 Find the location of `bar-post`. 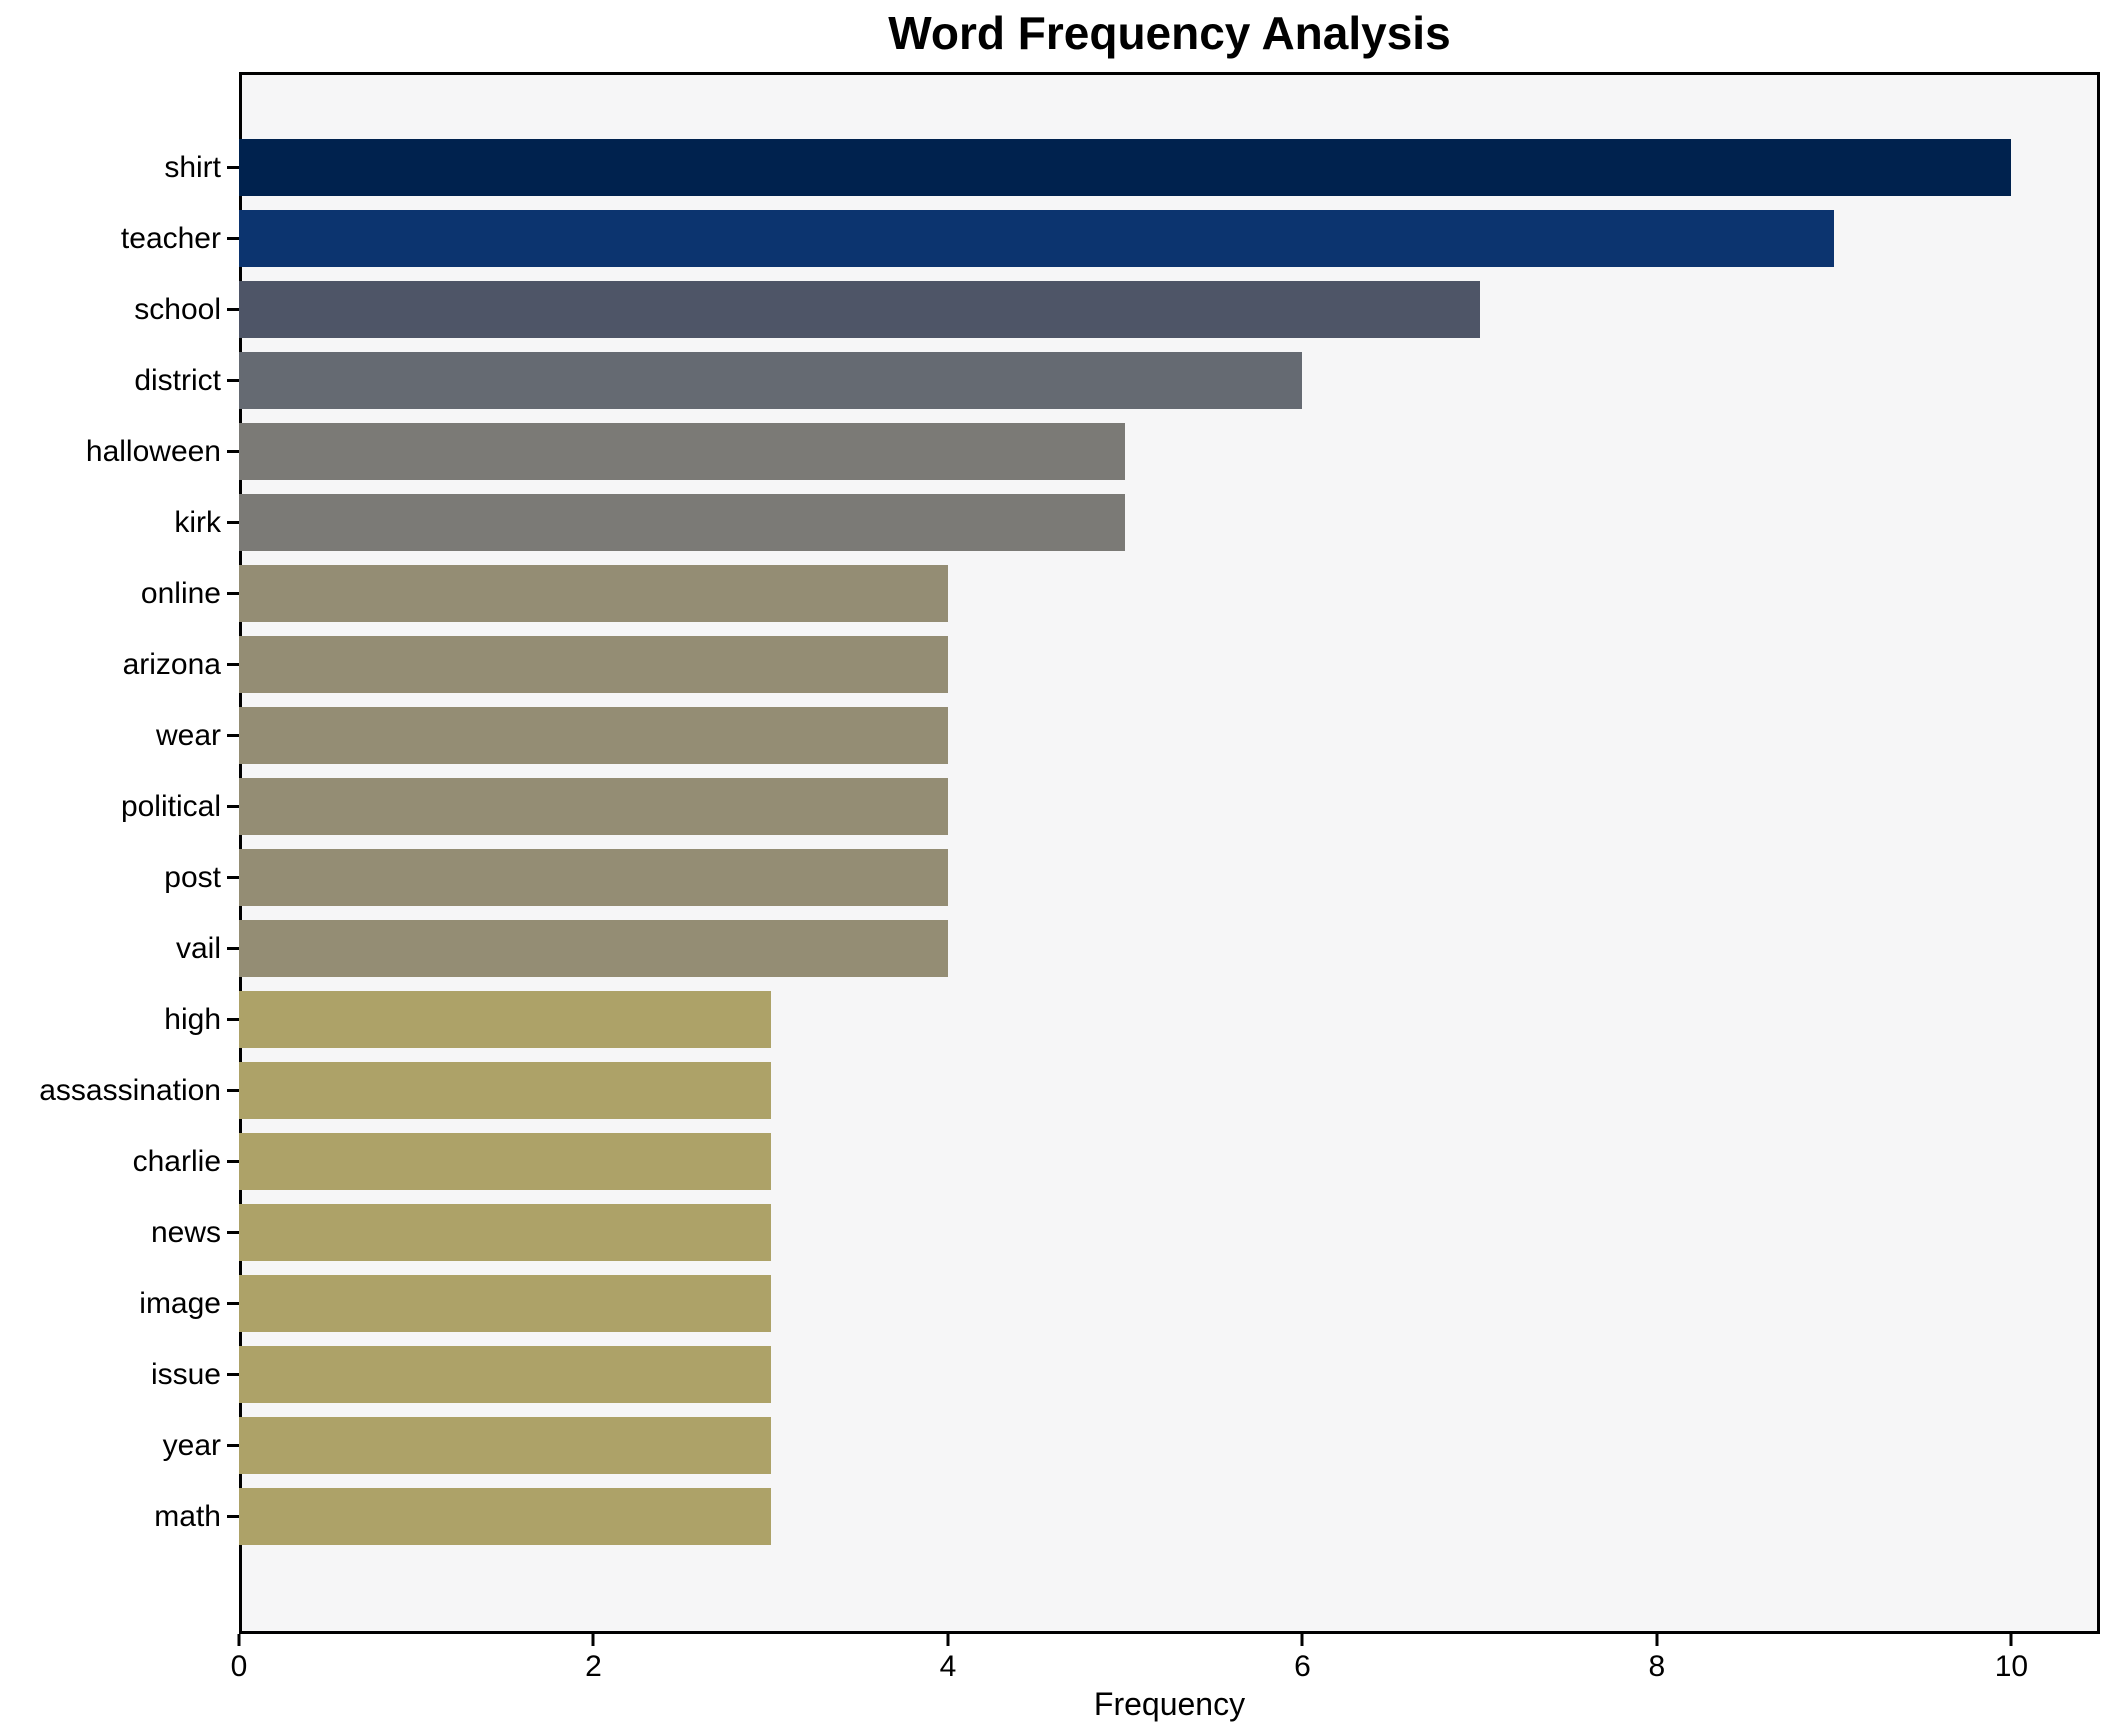

bar-post is located at coordinates (593, 877).